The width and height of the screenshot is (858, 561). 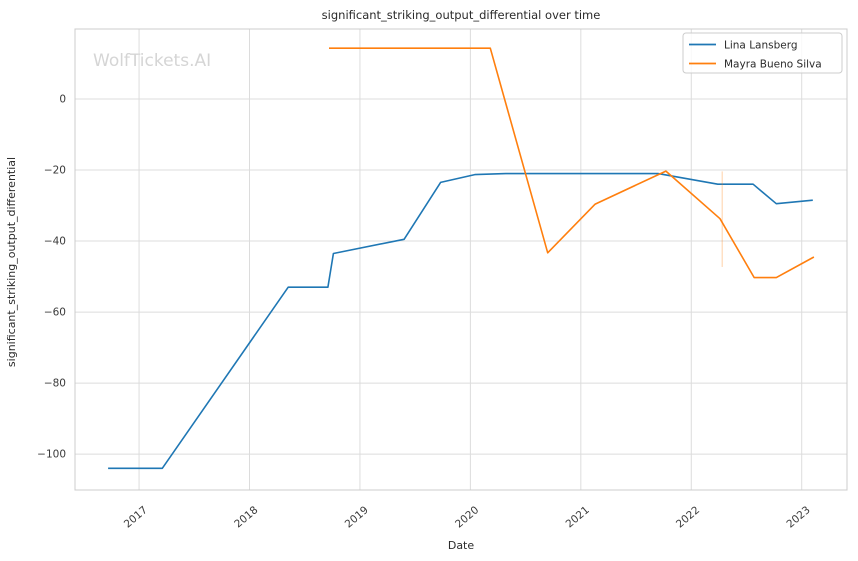 What do you see at coordinates (62, 99) in the screenshot?
I see `y-tick-label: 0` at bounding box center [62, 99].